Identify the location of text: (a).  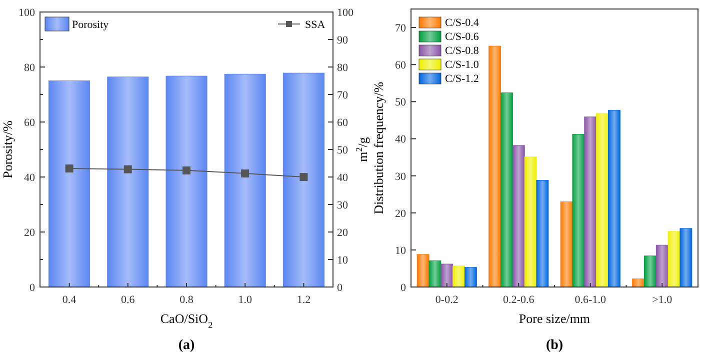
(186, 345).